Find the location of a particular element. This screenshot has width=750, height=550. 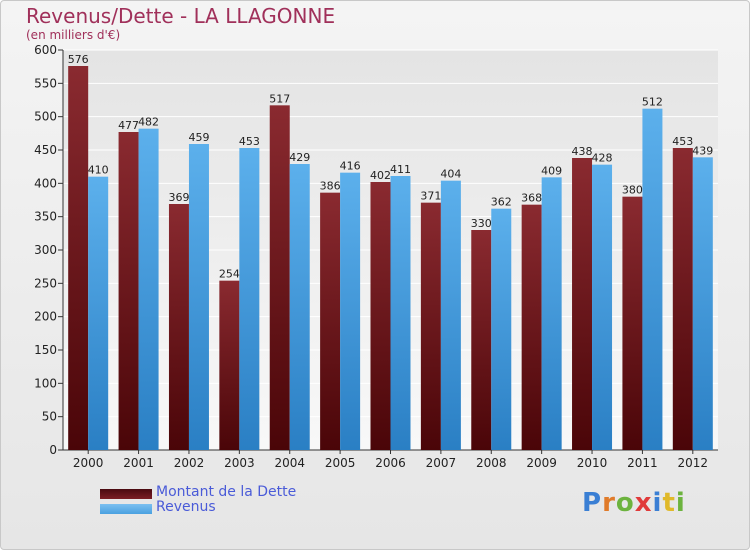

legend-label-revenus: Revenus is located at coordinates (186, 507).